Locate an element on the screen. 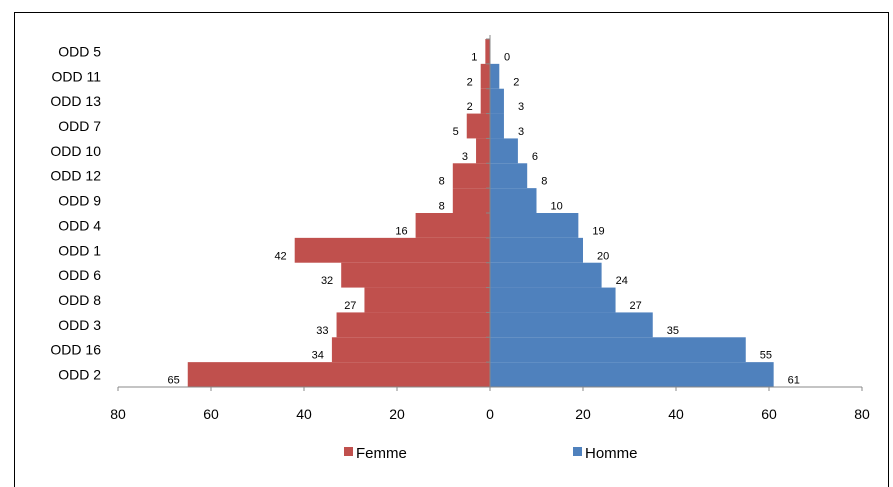  data-label-femme: 32 is located at coordinates (327, 281).